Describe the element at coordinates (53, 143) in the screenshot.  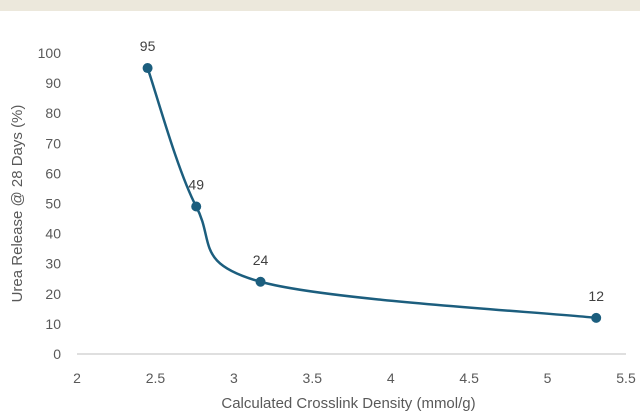
I see `y-tick-label: 70` at that location.